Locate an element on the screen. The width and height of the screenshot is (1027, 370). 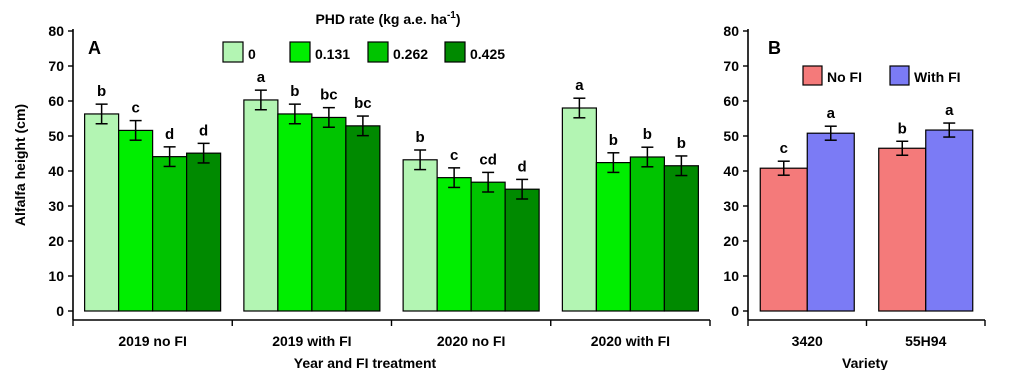
panel-a-label: A is located at coordinates (94, 48).